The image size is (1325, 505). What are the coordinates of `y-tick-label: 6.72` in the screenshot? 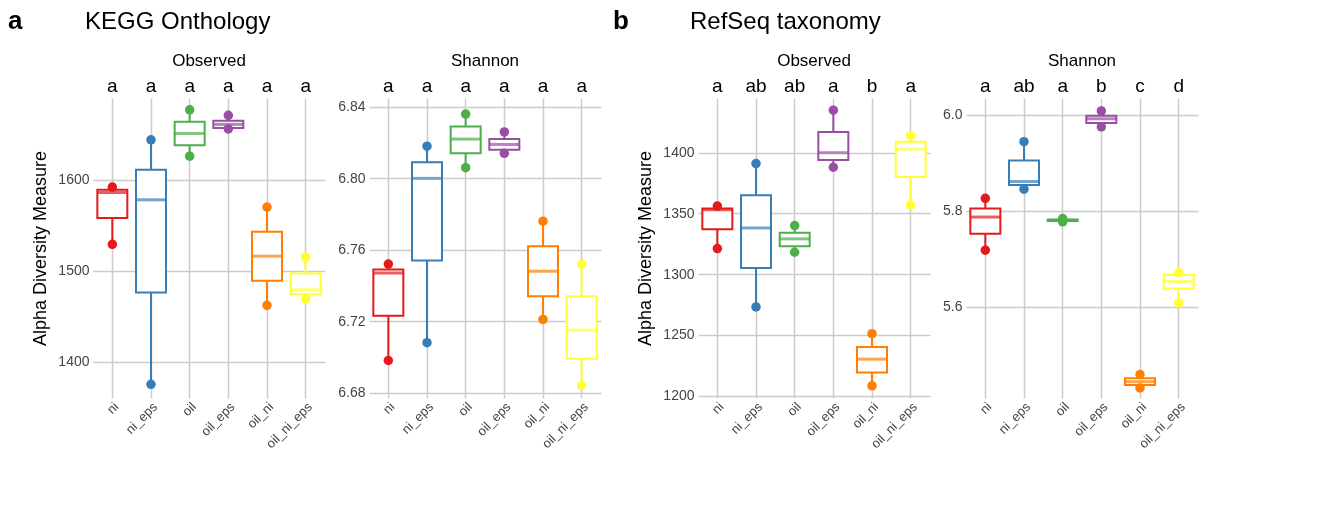 It's located at (352, 320).